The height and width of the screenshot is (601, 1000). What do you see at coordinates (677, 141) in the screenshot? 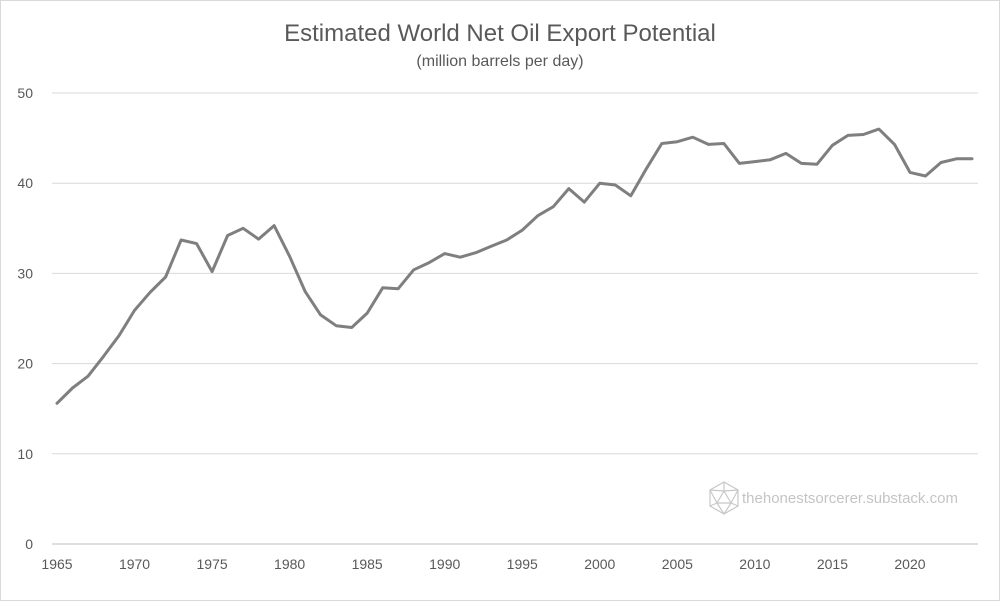
I see `data-point-2005` at bounding box center [677, 141].